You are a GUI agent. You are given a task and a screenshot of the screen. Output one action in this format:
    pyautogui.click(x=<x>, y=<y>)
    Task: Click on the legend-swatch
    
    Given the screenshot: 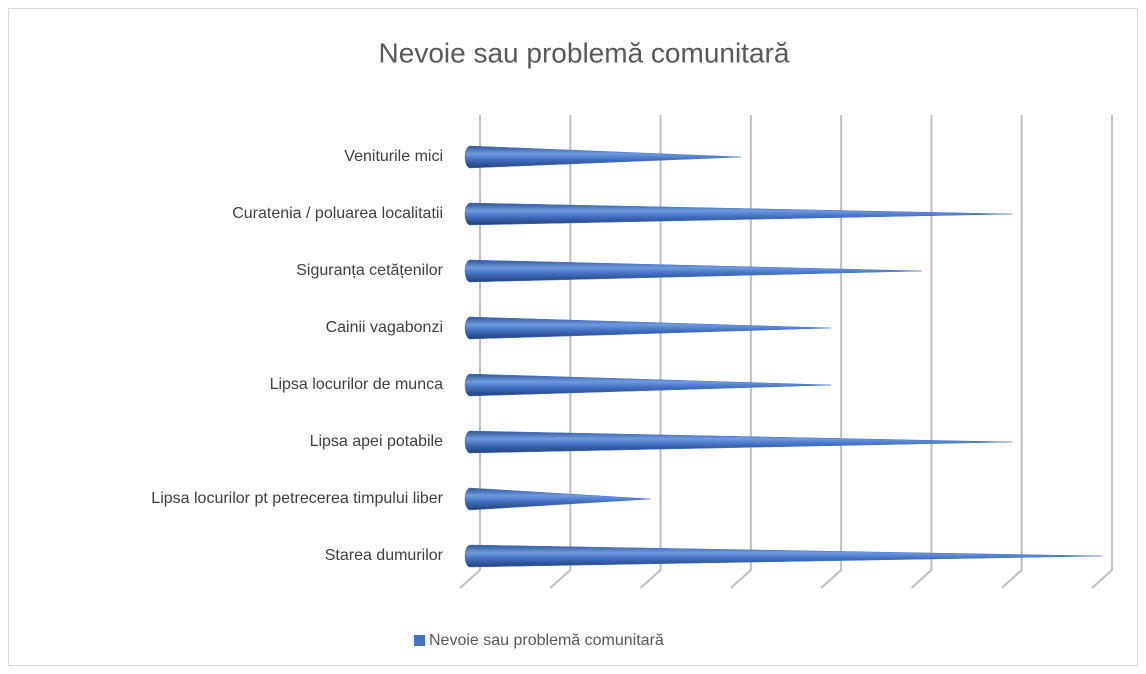 What is the action you would take?
    pyautogui.click(x=419, y=640)
    